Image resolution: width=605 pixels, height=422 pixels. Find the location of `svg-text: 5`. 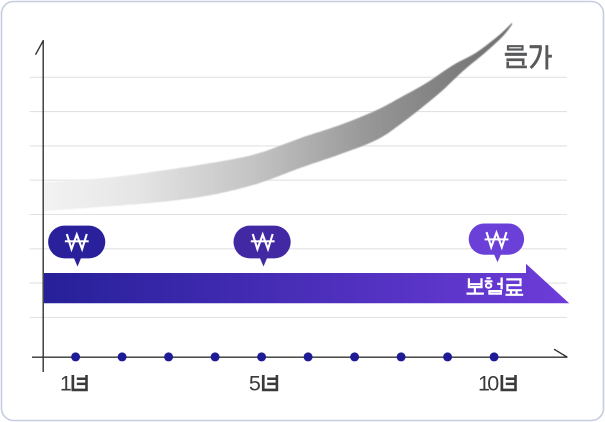

svg-text: 5 is located at coordinates (255, 384).